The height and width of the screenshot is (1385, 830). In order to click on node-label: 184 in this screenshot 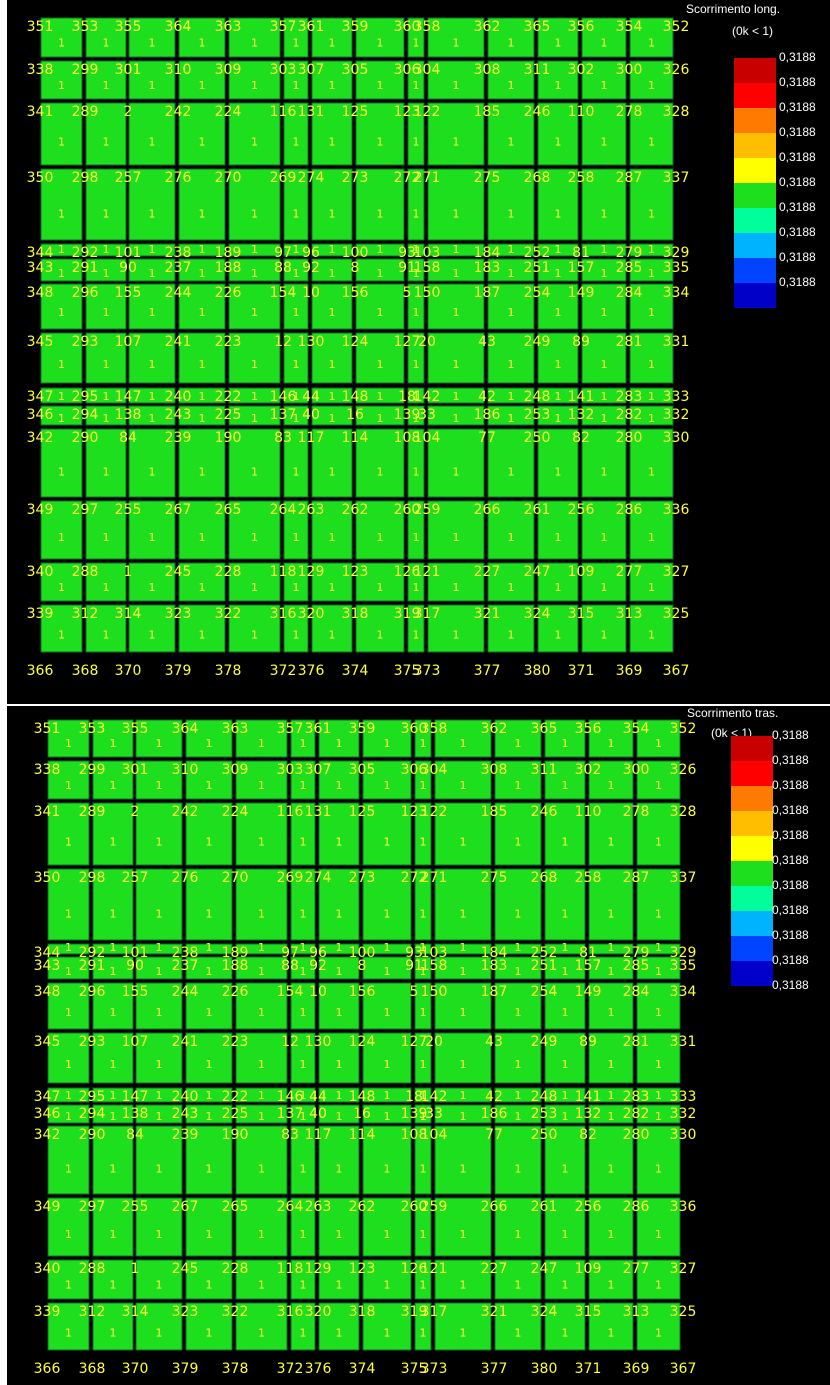, I will do `click(487, 253)`.